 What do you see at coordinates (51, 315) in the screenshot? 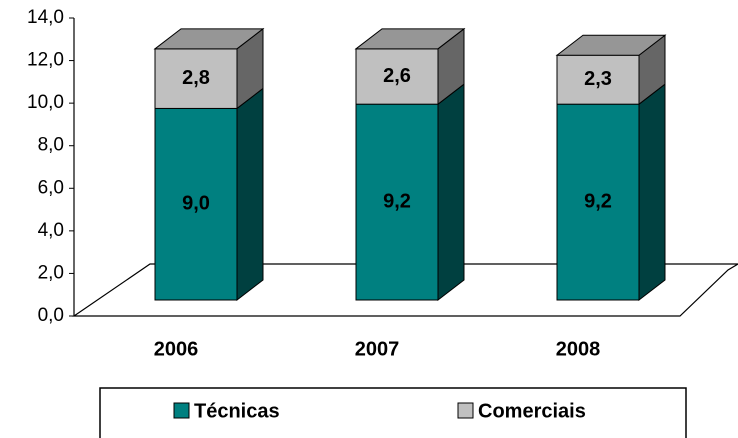
I see `y-tick-label: 0,0` at bounding box center [51, 315].